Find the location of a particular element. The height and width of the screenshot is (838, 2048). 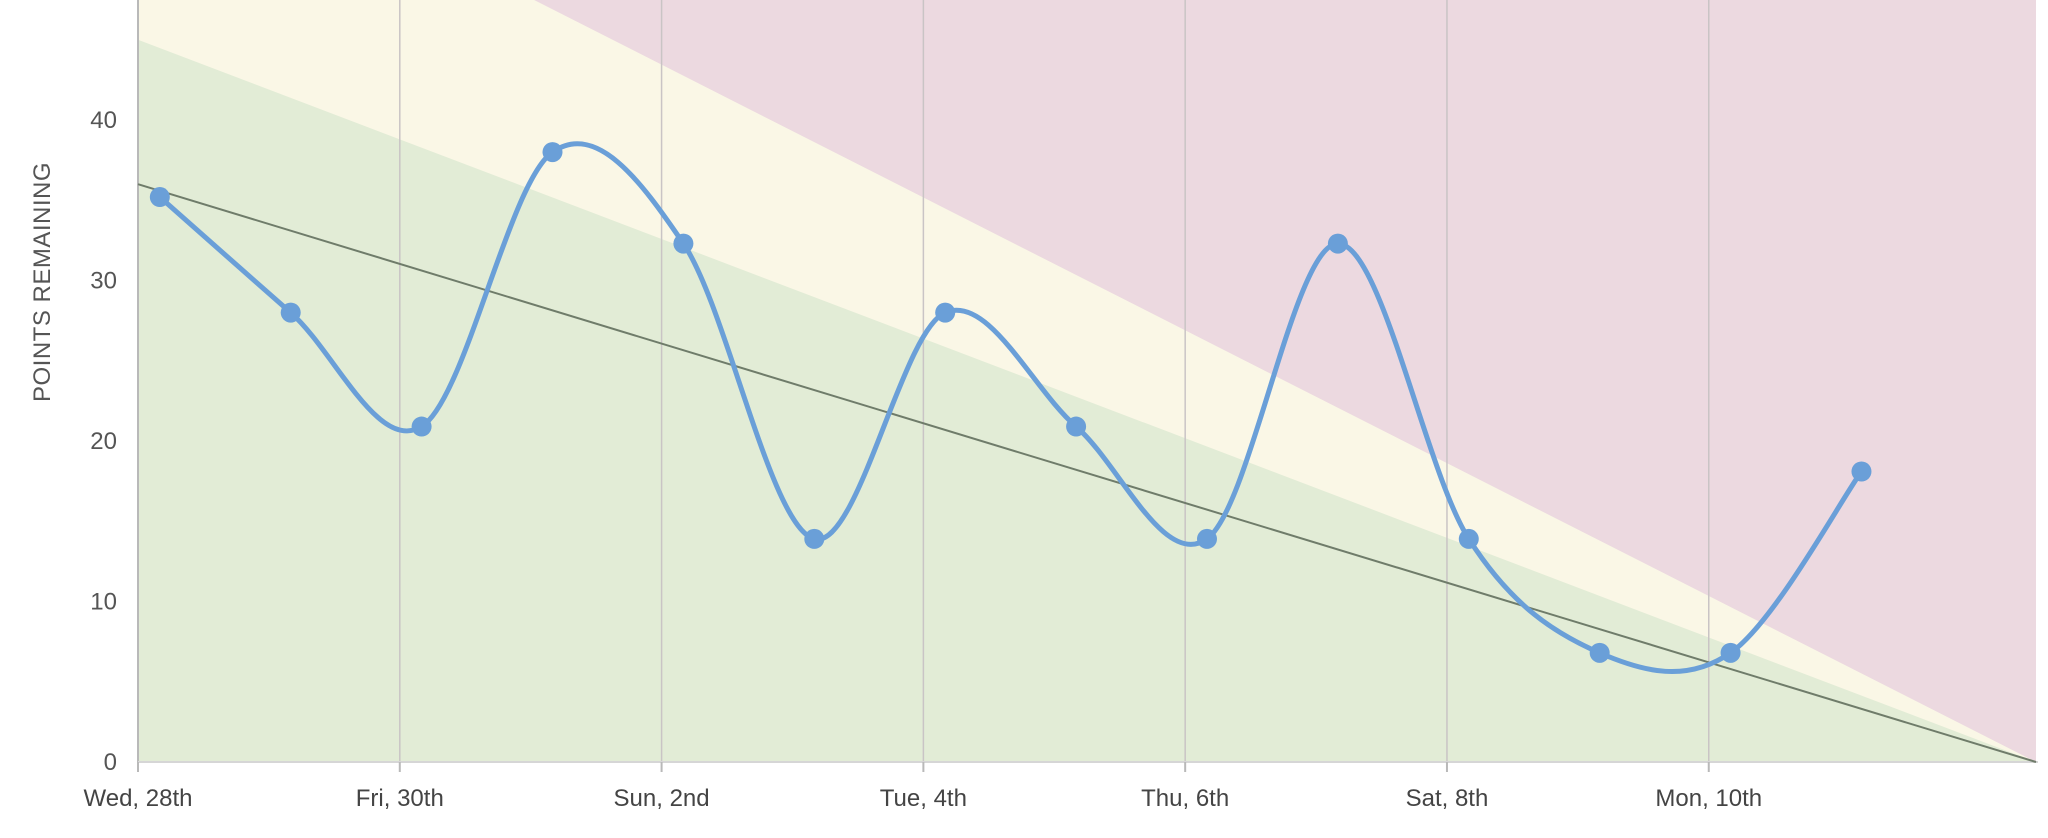

x-tick-label-5: Sat, 8th is located at coordinates (1447, 798).